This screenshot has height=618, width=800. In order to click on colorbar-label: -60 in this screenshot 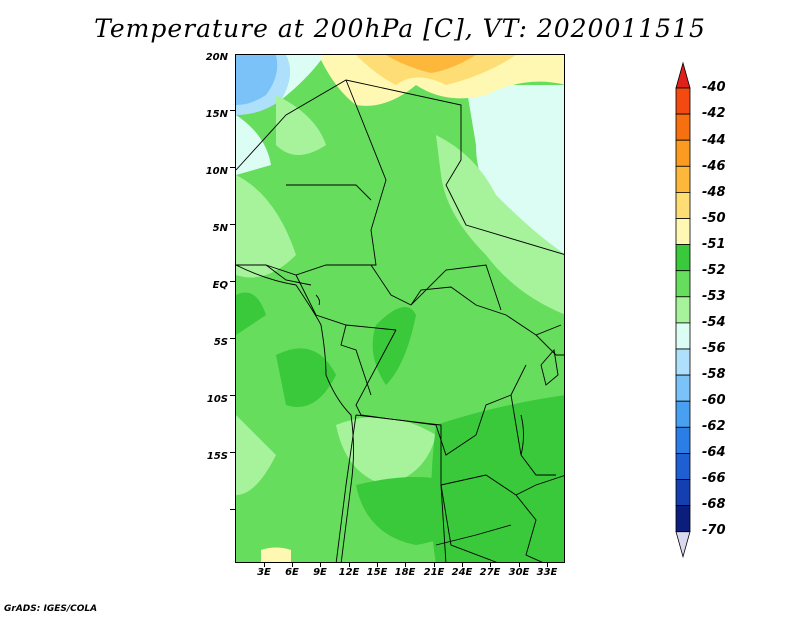, I will do `click(714, 400)`.